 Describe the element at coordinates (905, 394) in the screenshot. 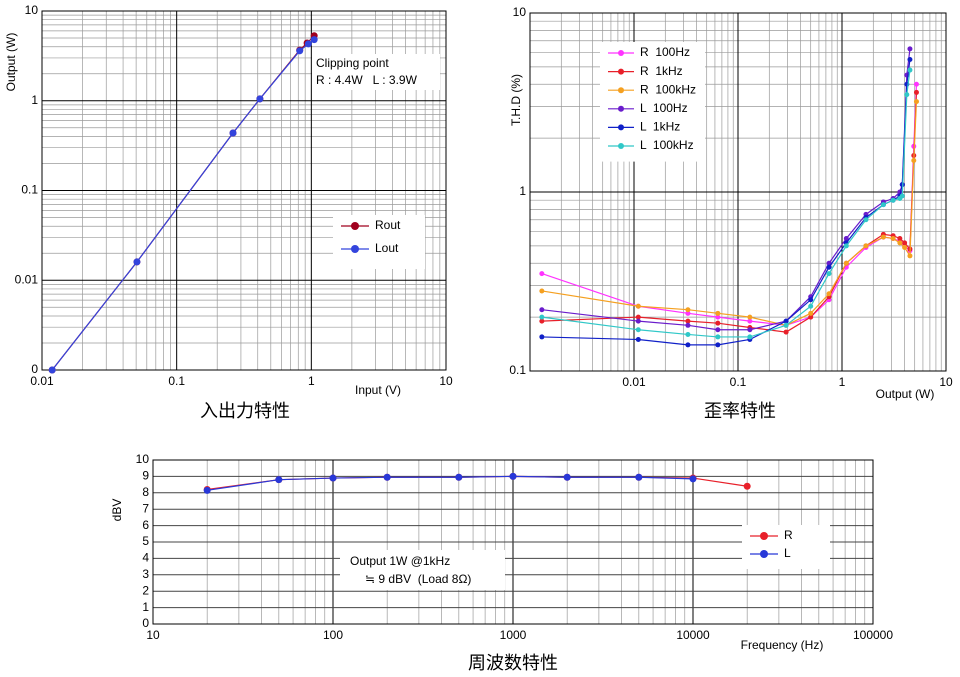

I see `x-axis-label: Output (W)` at that location.